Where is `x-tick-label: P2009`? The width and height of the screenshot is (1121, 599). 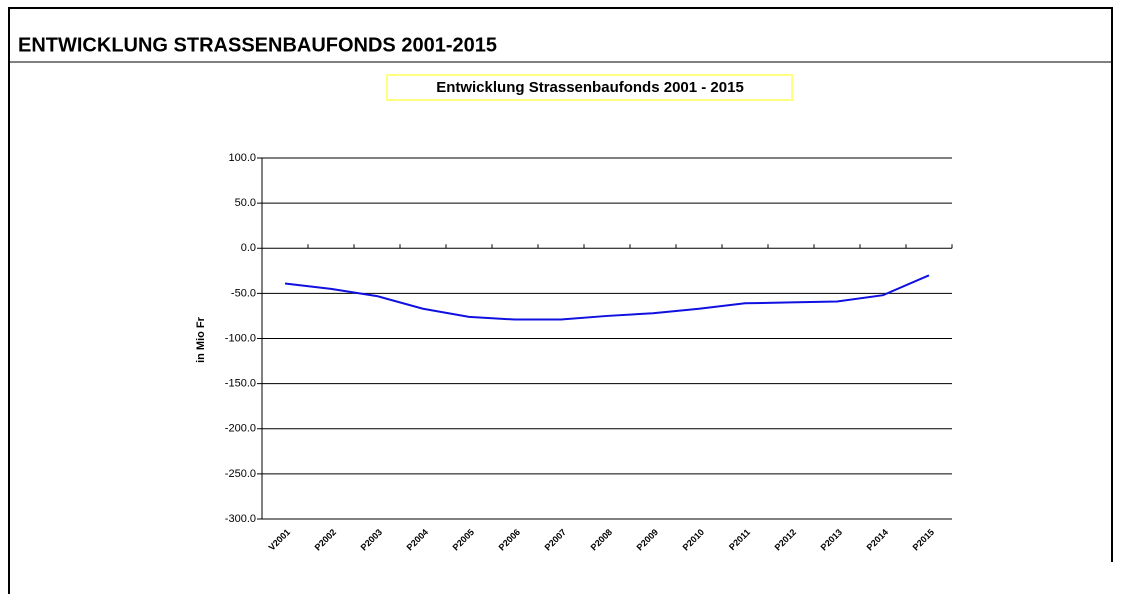 x-tick-label: P2009 is located at coordinates (647, 539).